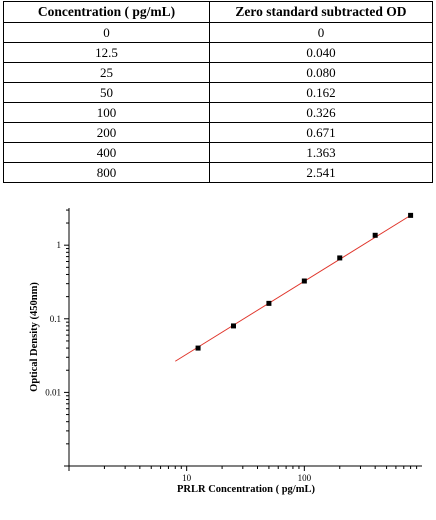  I want to click on y-tick-label: 1, so click(59, 245).